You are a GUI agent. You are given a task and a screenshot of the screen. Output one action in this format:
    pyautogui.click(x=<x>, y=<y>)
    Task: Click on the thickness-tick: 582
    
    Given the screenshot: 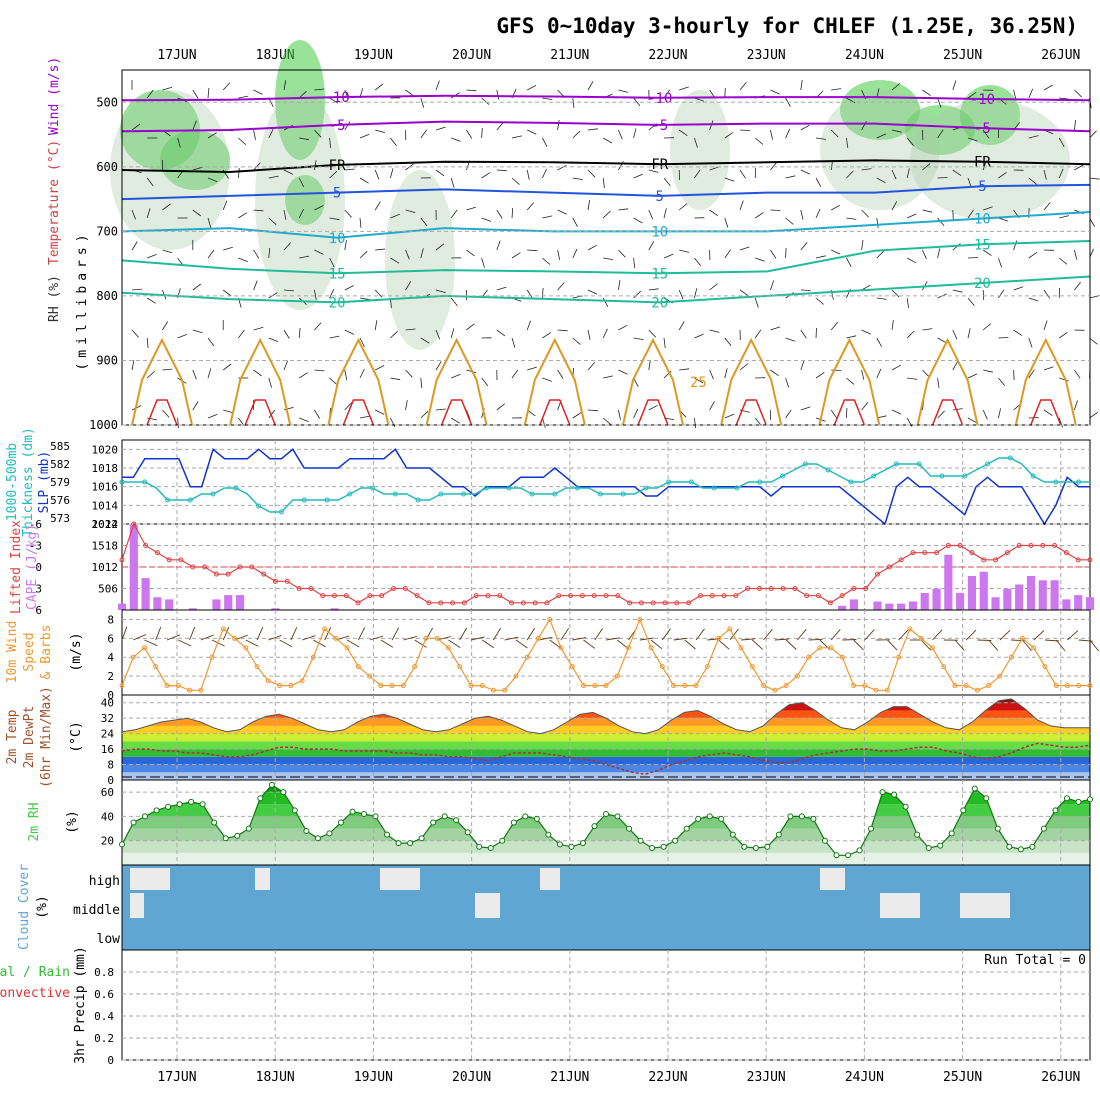 What is the action you would take?
    pyautogui.click(x=60, y=464)
    